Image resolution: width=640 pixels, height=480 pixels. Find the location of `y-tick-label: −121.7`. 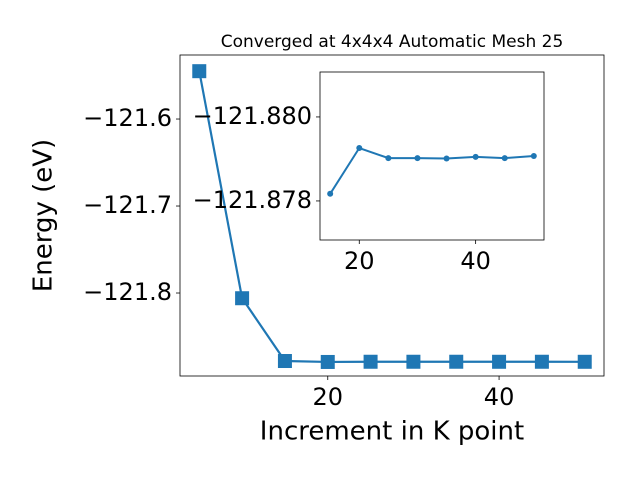

y-tick-label: −121.7 is located at coordinates (127, 205).